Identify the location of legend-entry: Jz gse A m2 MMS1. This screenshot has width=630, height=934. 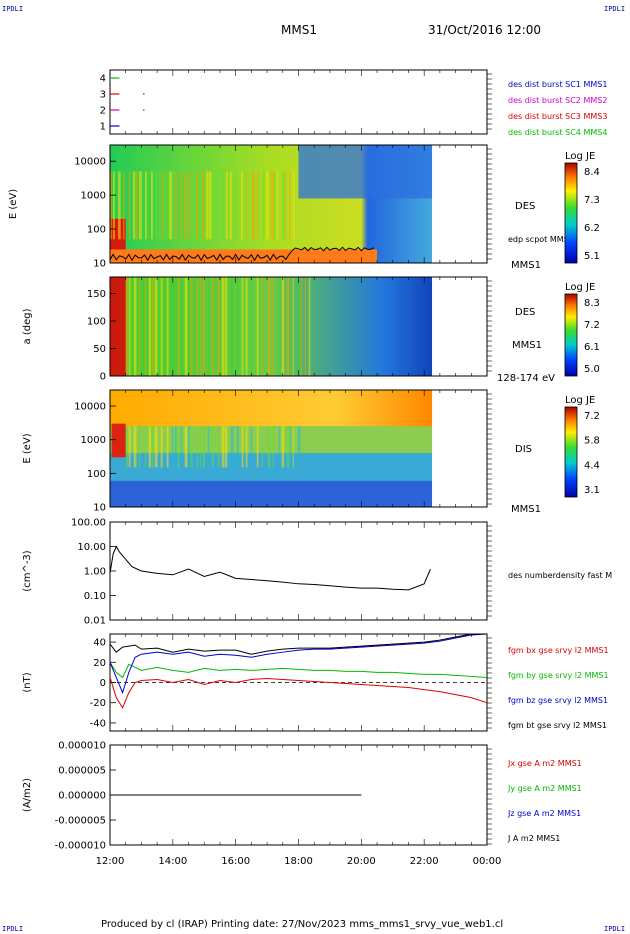
(544, 813).